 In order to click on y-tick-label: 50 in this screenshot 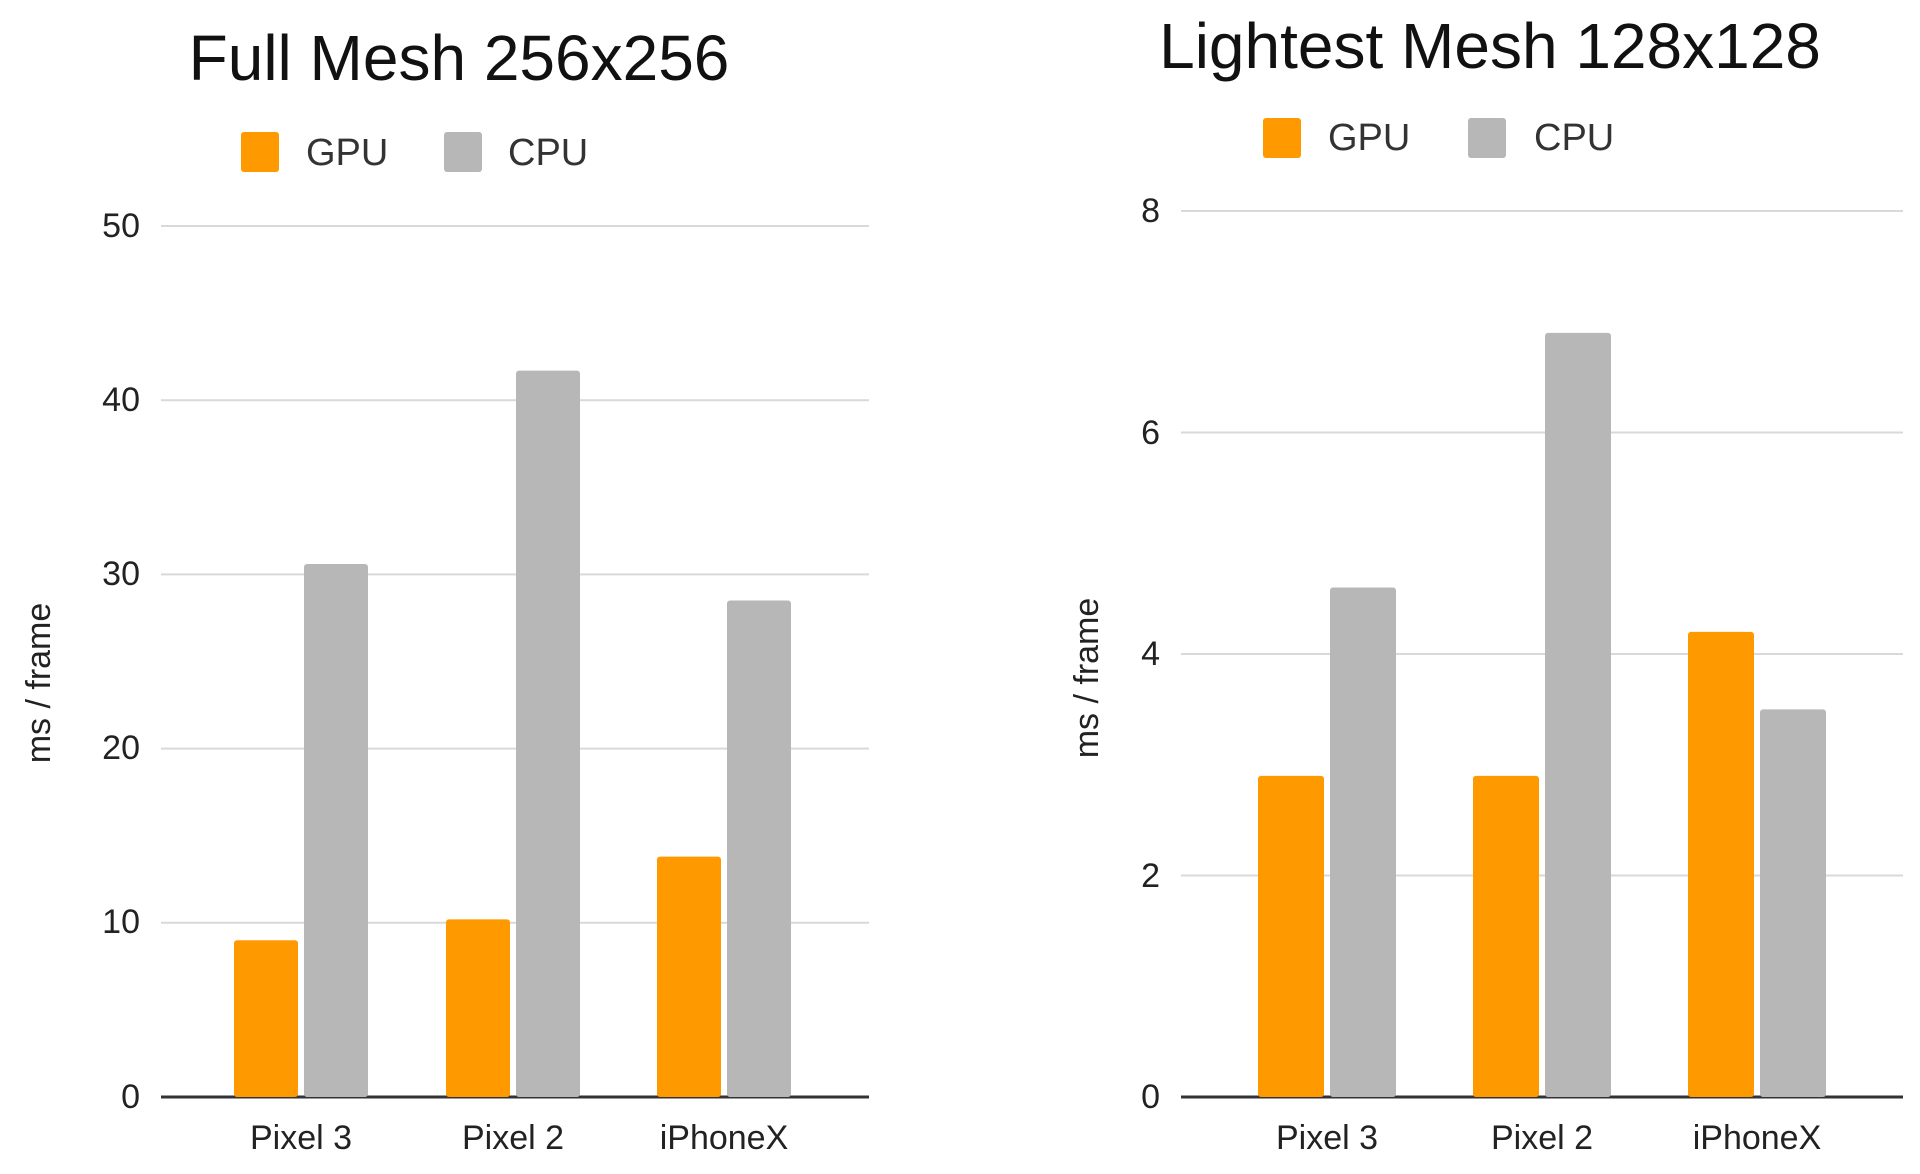, I will do `click(121, 226)`.